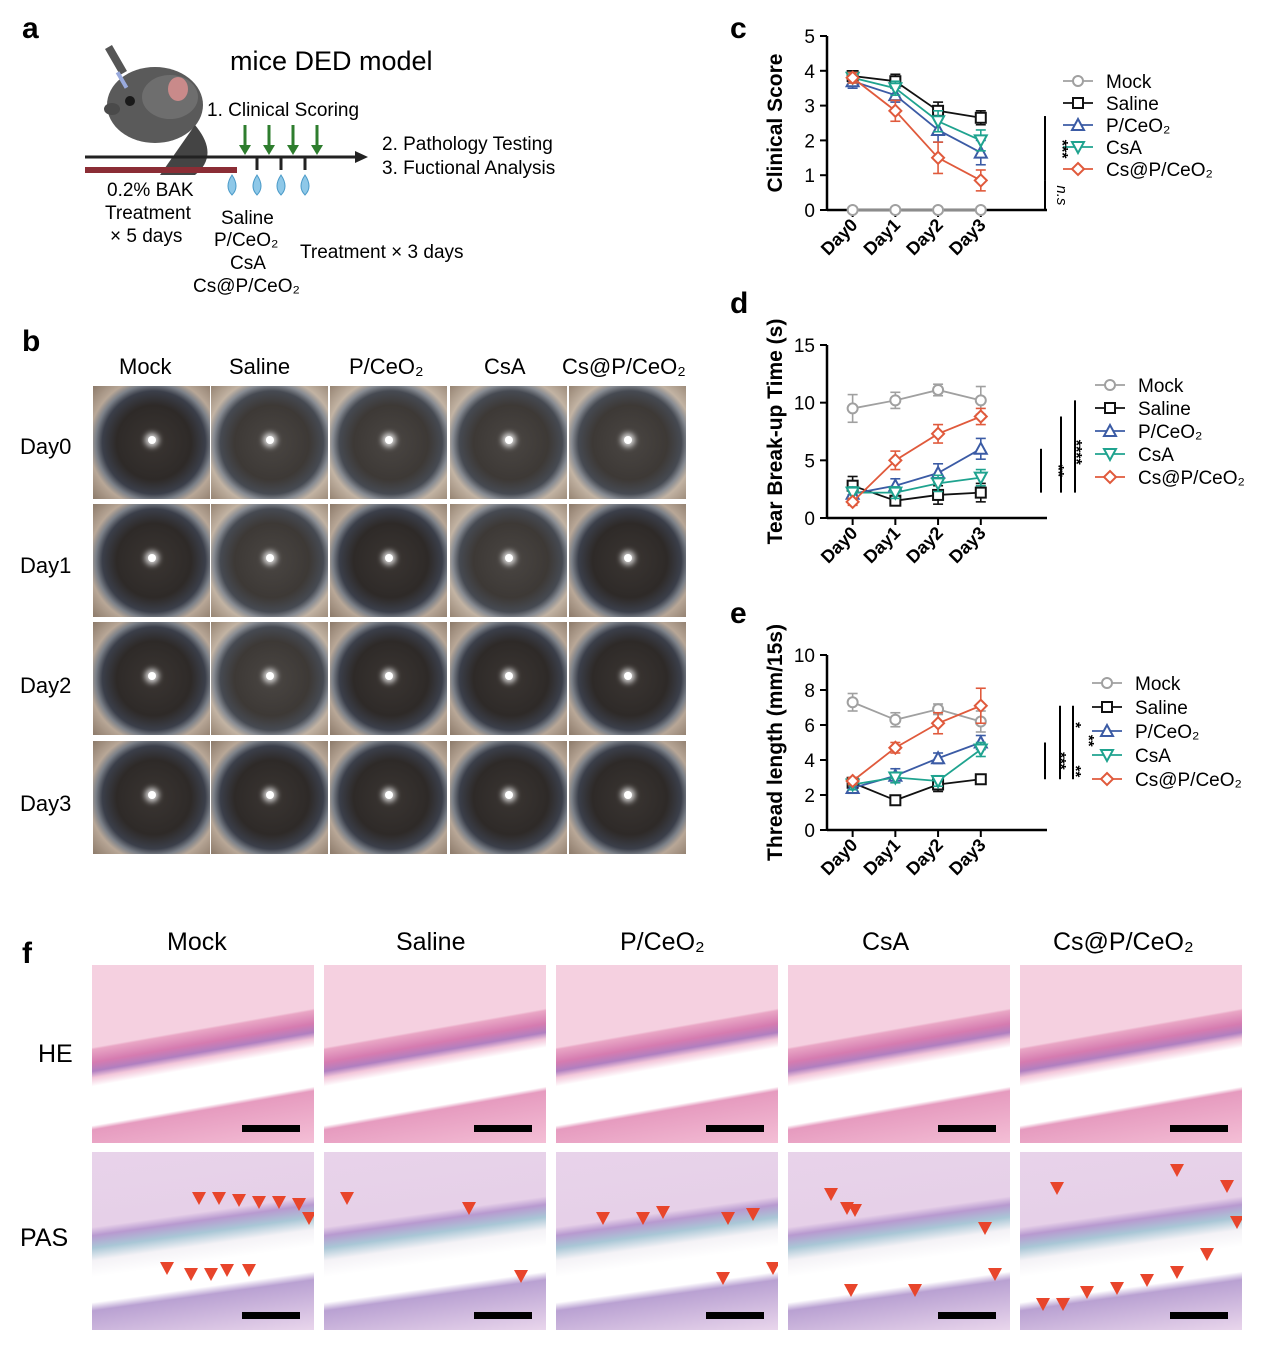 The image size is (1269, 1354). I want to click on significance-label: ****, so click(1075, 453).